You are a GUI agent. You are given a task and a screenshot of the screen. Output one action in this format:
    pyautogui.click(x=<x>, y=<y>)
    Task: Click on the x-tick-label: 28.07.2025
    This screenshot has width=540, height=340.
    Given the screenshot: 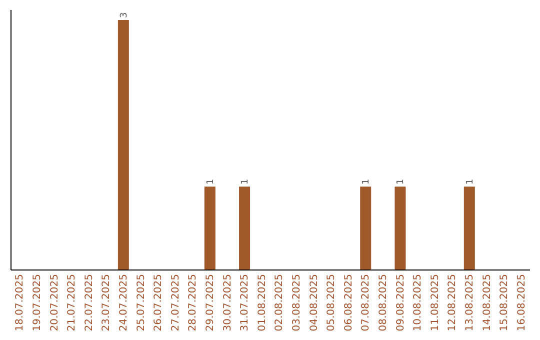 What is the action you would take?
    pyautogui.click(x=193, y=303)
    